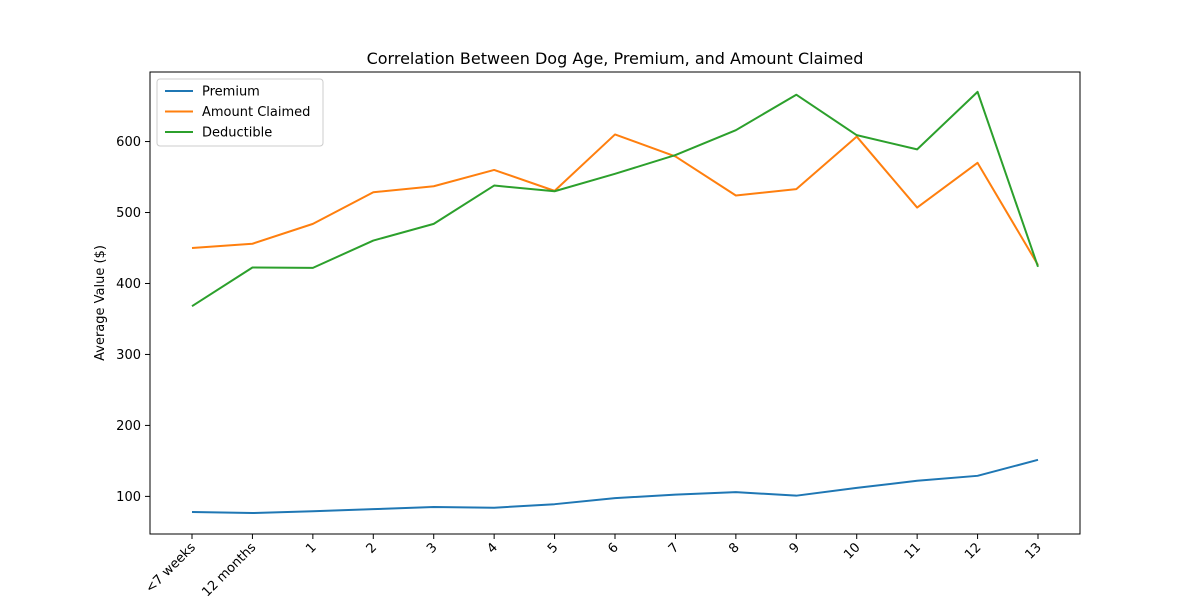 The width and height of the screenshot is (1200, 600). I want to click on x-tick-label: 4, so click(493, 548).